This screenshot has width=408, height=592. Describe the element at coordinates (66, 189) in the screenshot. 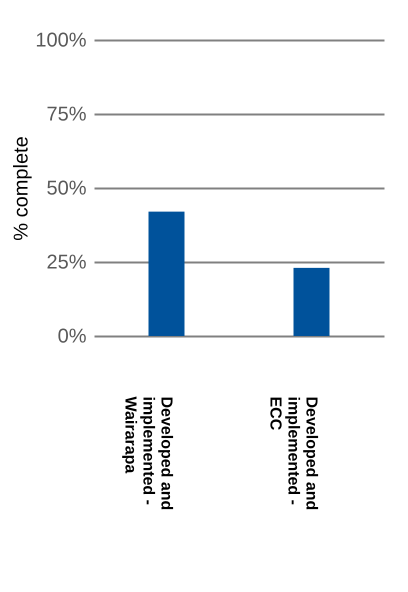

I see `y-tick-label: 50%` at that location.